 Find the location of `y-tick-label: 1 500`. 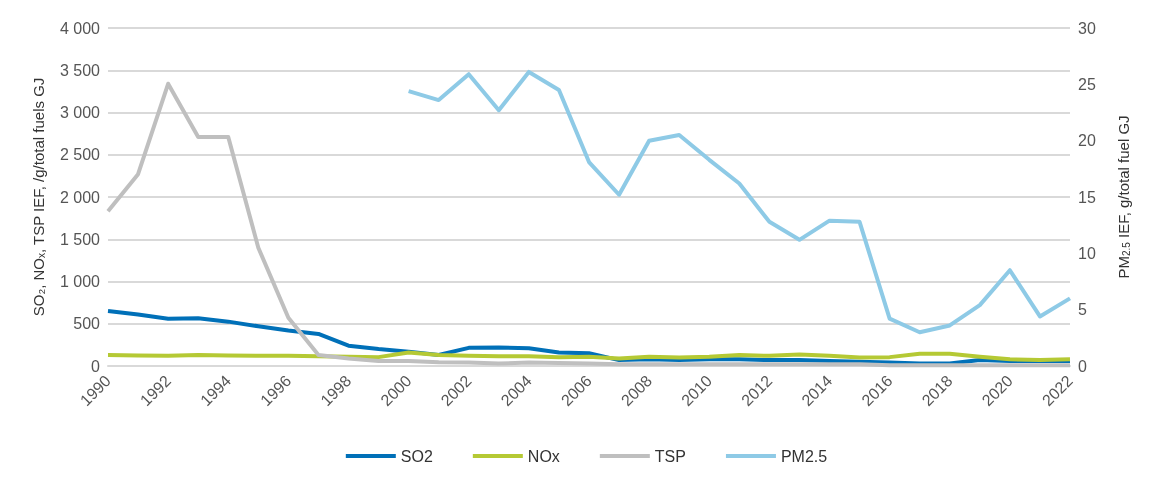

y-tick-label: 1 500 is located at coordinates (80, 239).